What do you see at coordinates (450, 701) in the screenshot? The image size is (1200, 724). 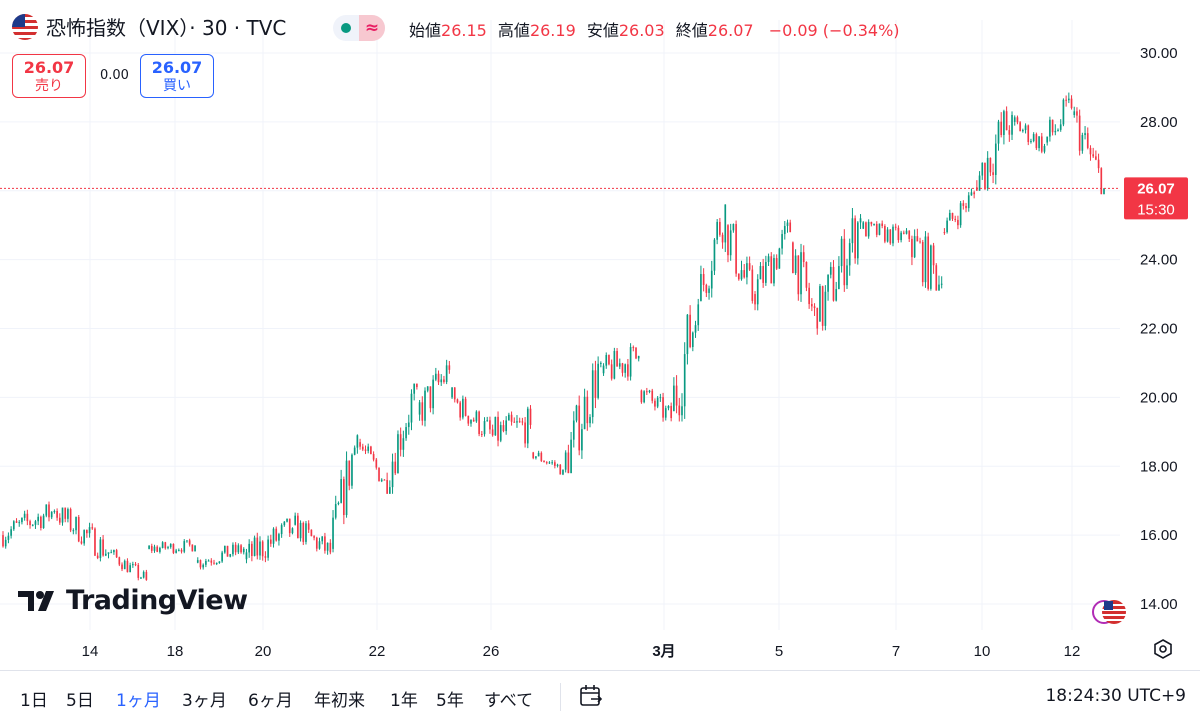 I see `range-5y: 5年` at bounding box center [450, 701].